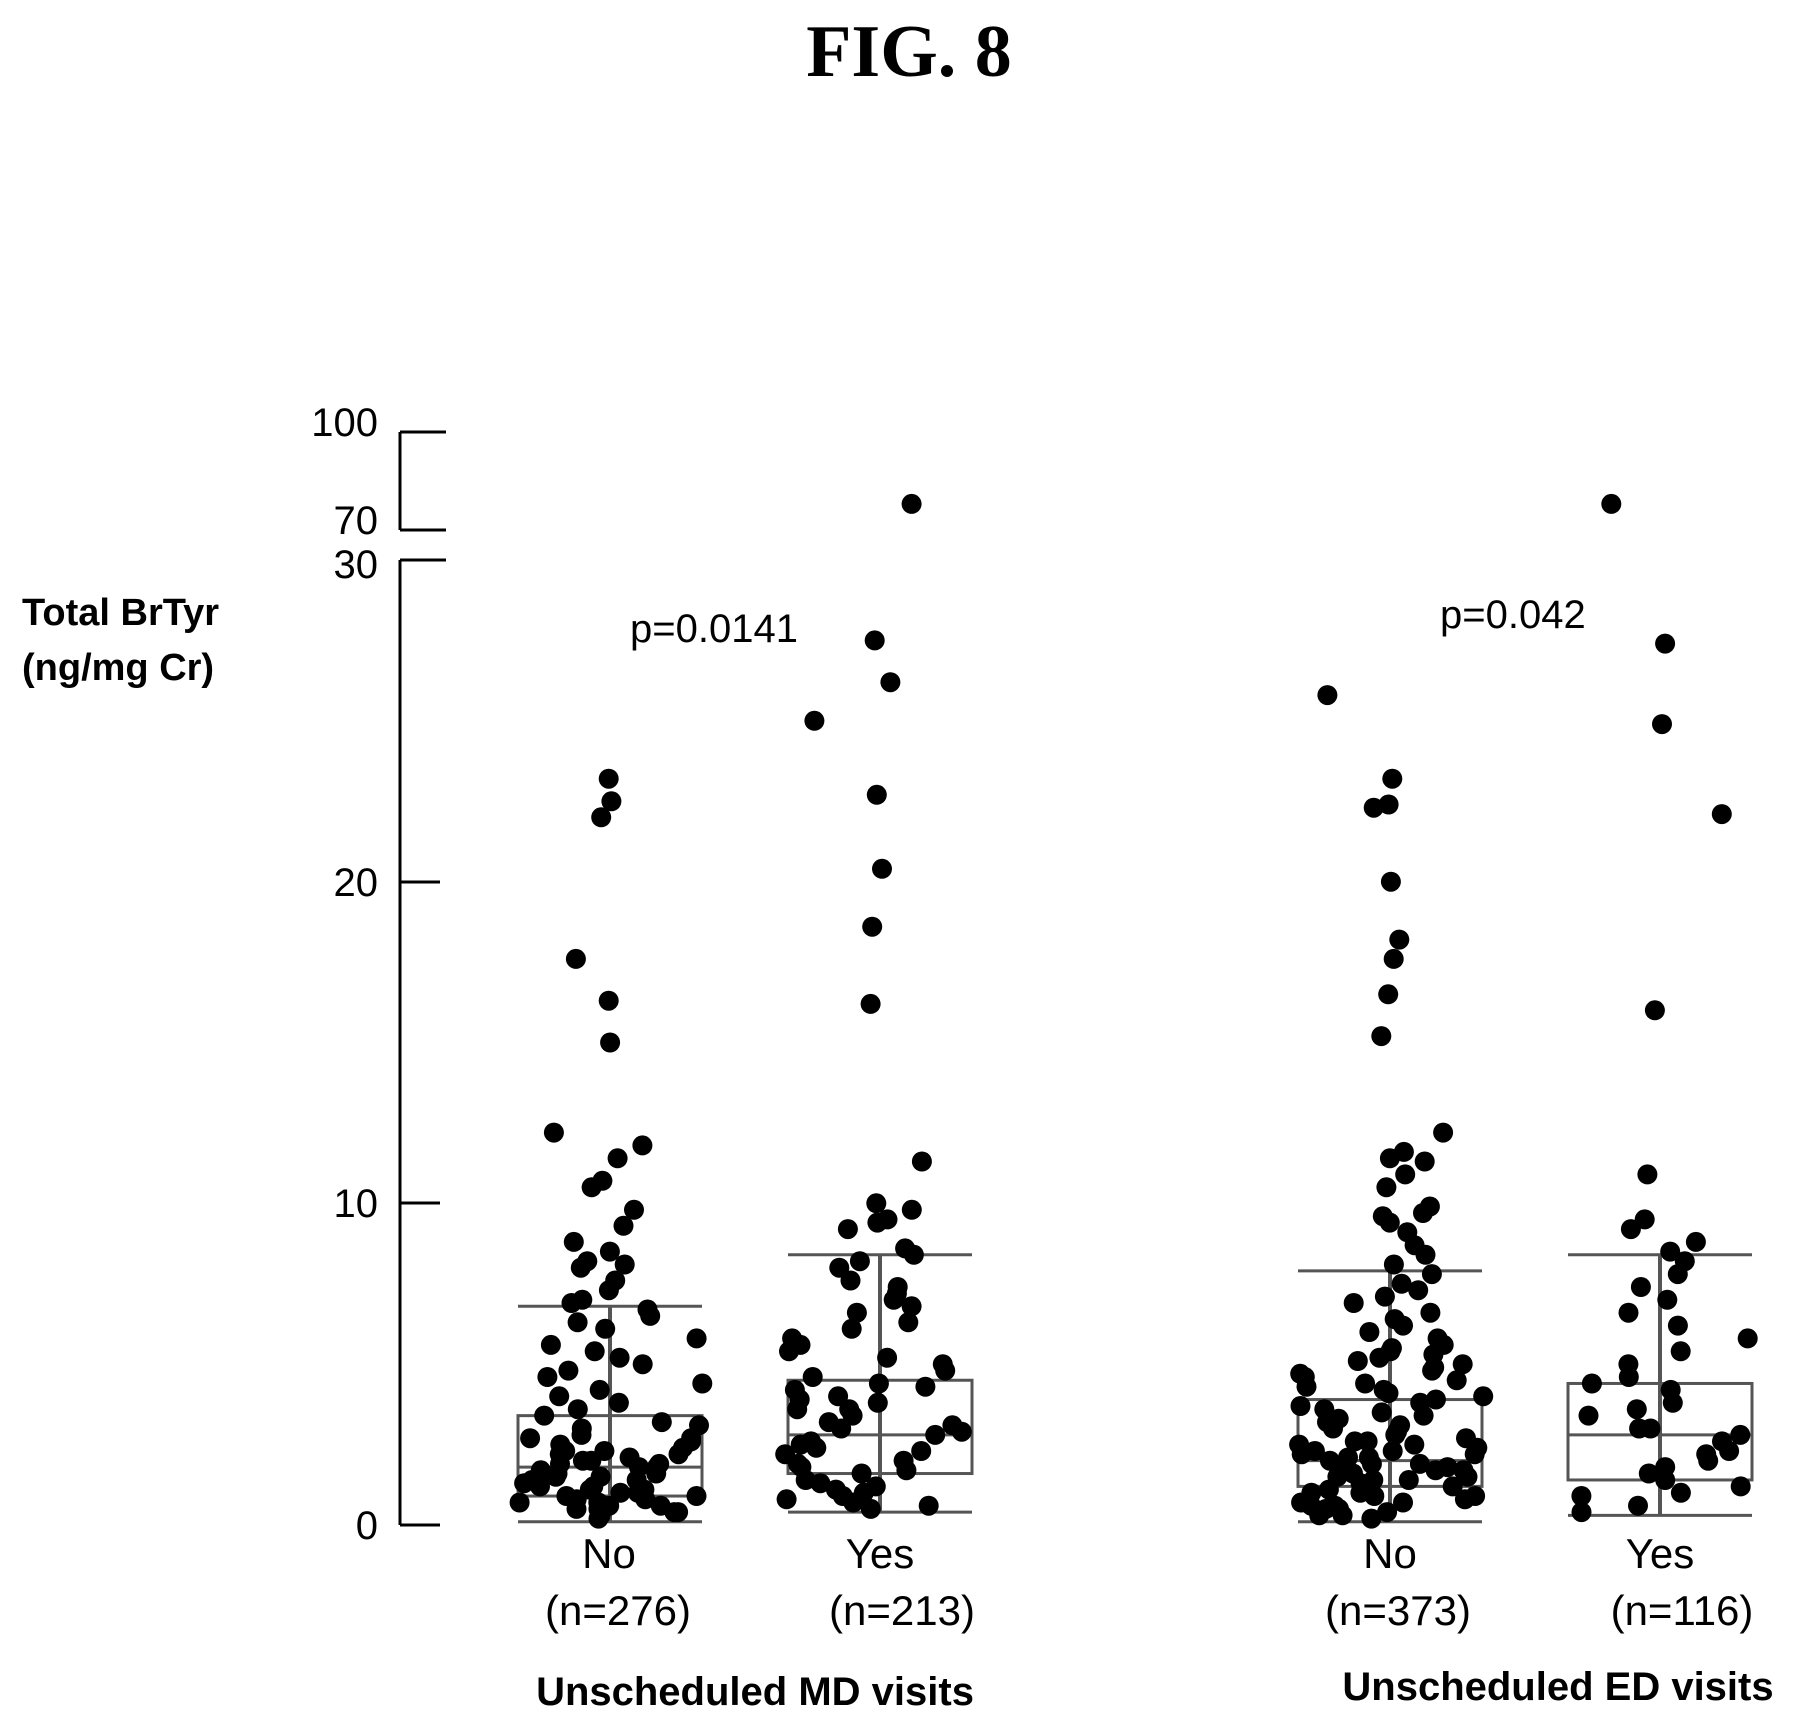  What do you see at coordinates (367, 1526) in the screenshot?
I see `y-tick-label-0: 0` at bounding box center [367, 1526].